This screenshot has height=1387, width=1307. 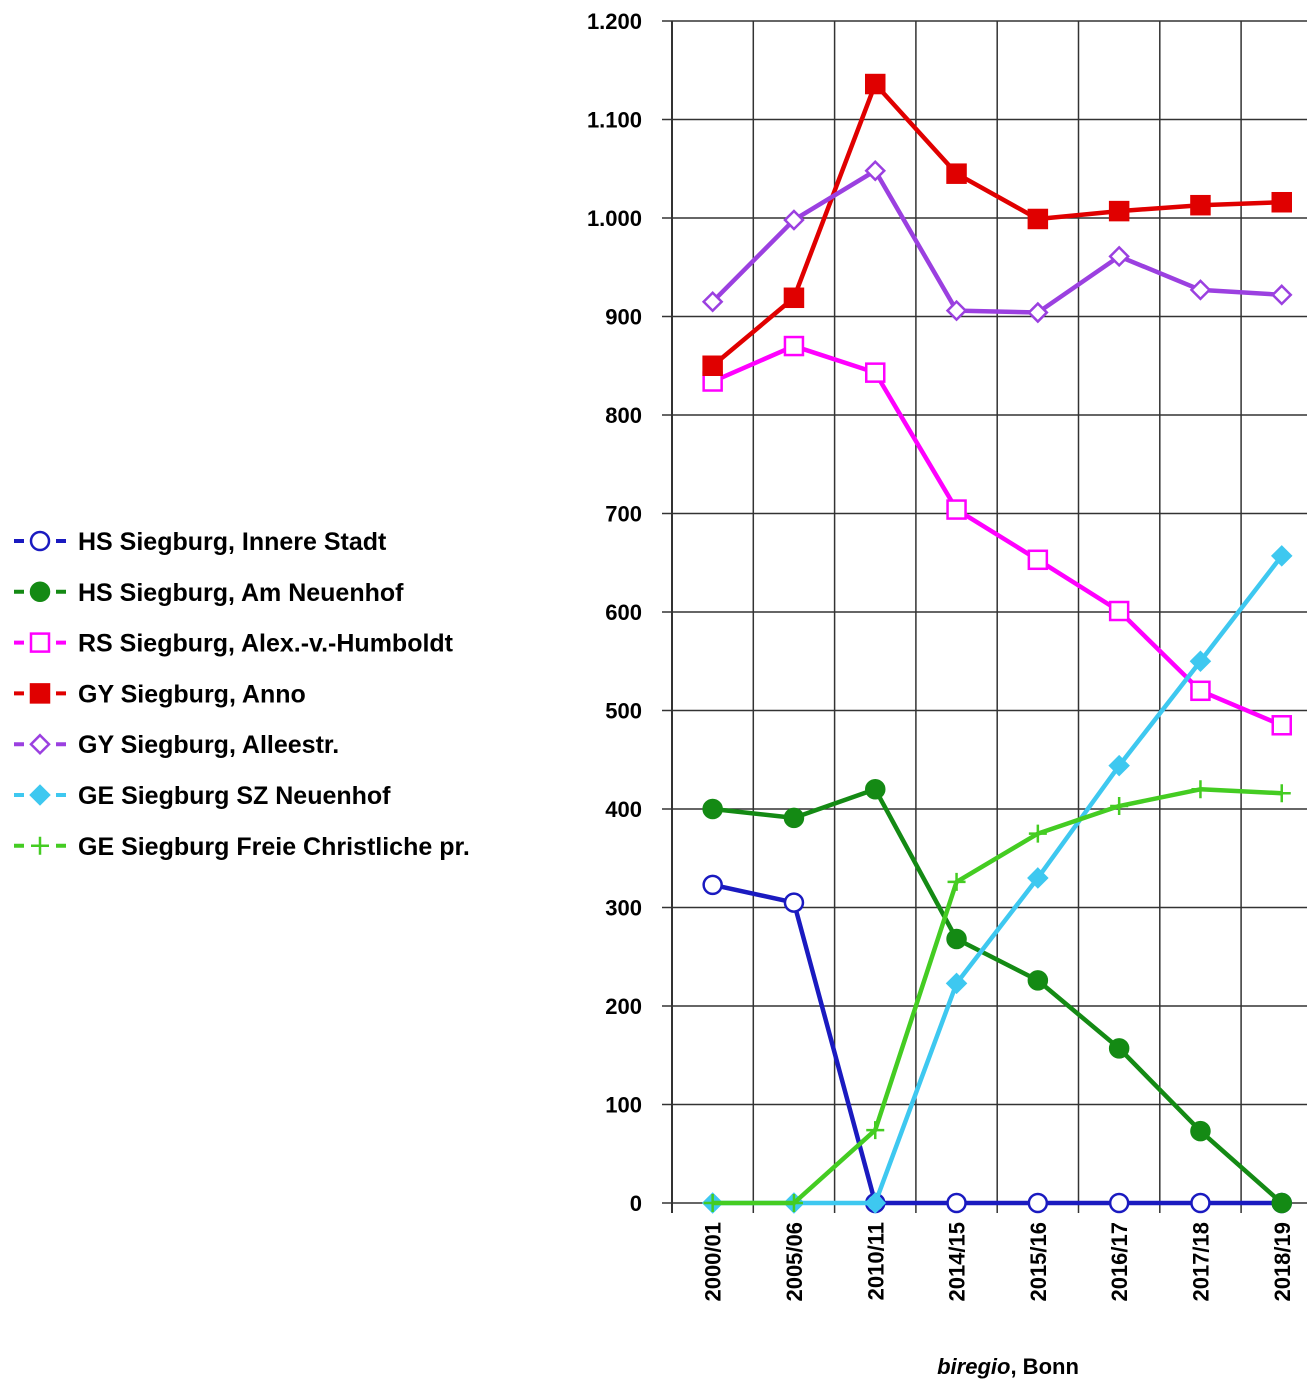 What do you see at coordinates (973, 1366) in the screenshot?
I see `source-emphasis: biregio` at bounding box center [973, 1366].